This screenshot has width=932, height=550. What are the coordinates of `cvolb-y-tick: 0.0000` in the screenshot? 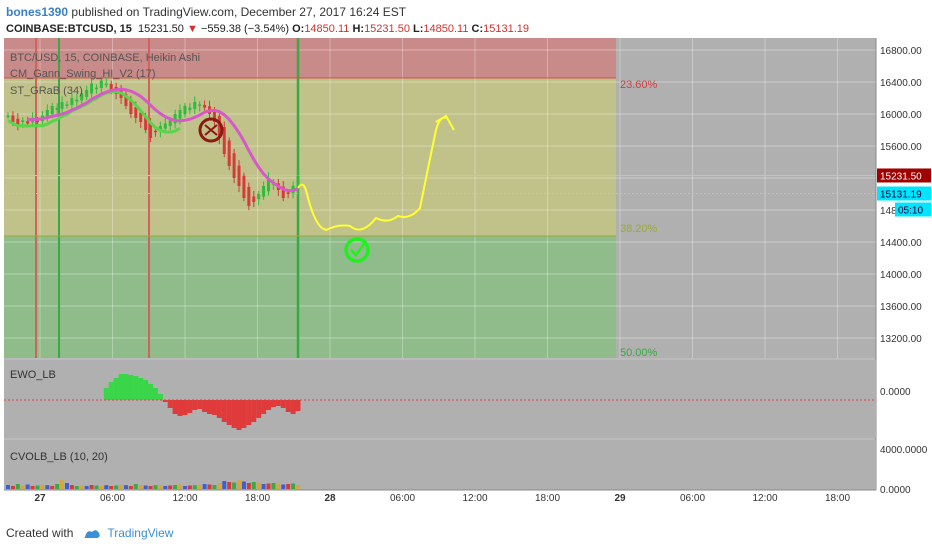 It's located at (895, 490).